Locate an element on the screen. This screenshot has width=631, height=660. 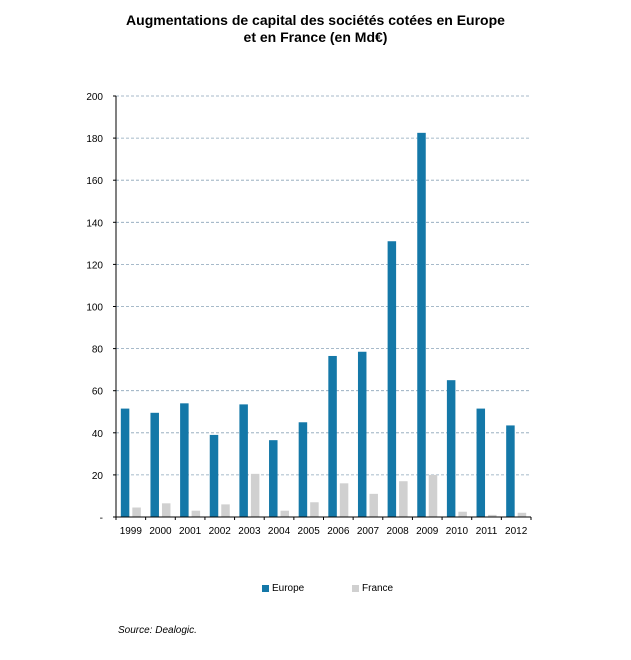
bar-france-2011 is located at coordinates (492, 515).